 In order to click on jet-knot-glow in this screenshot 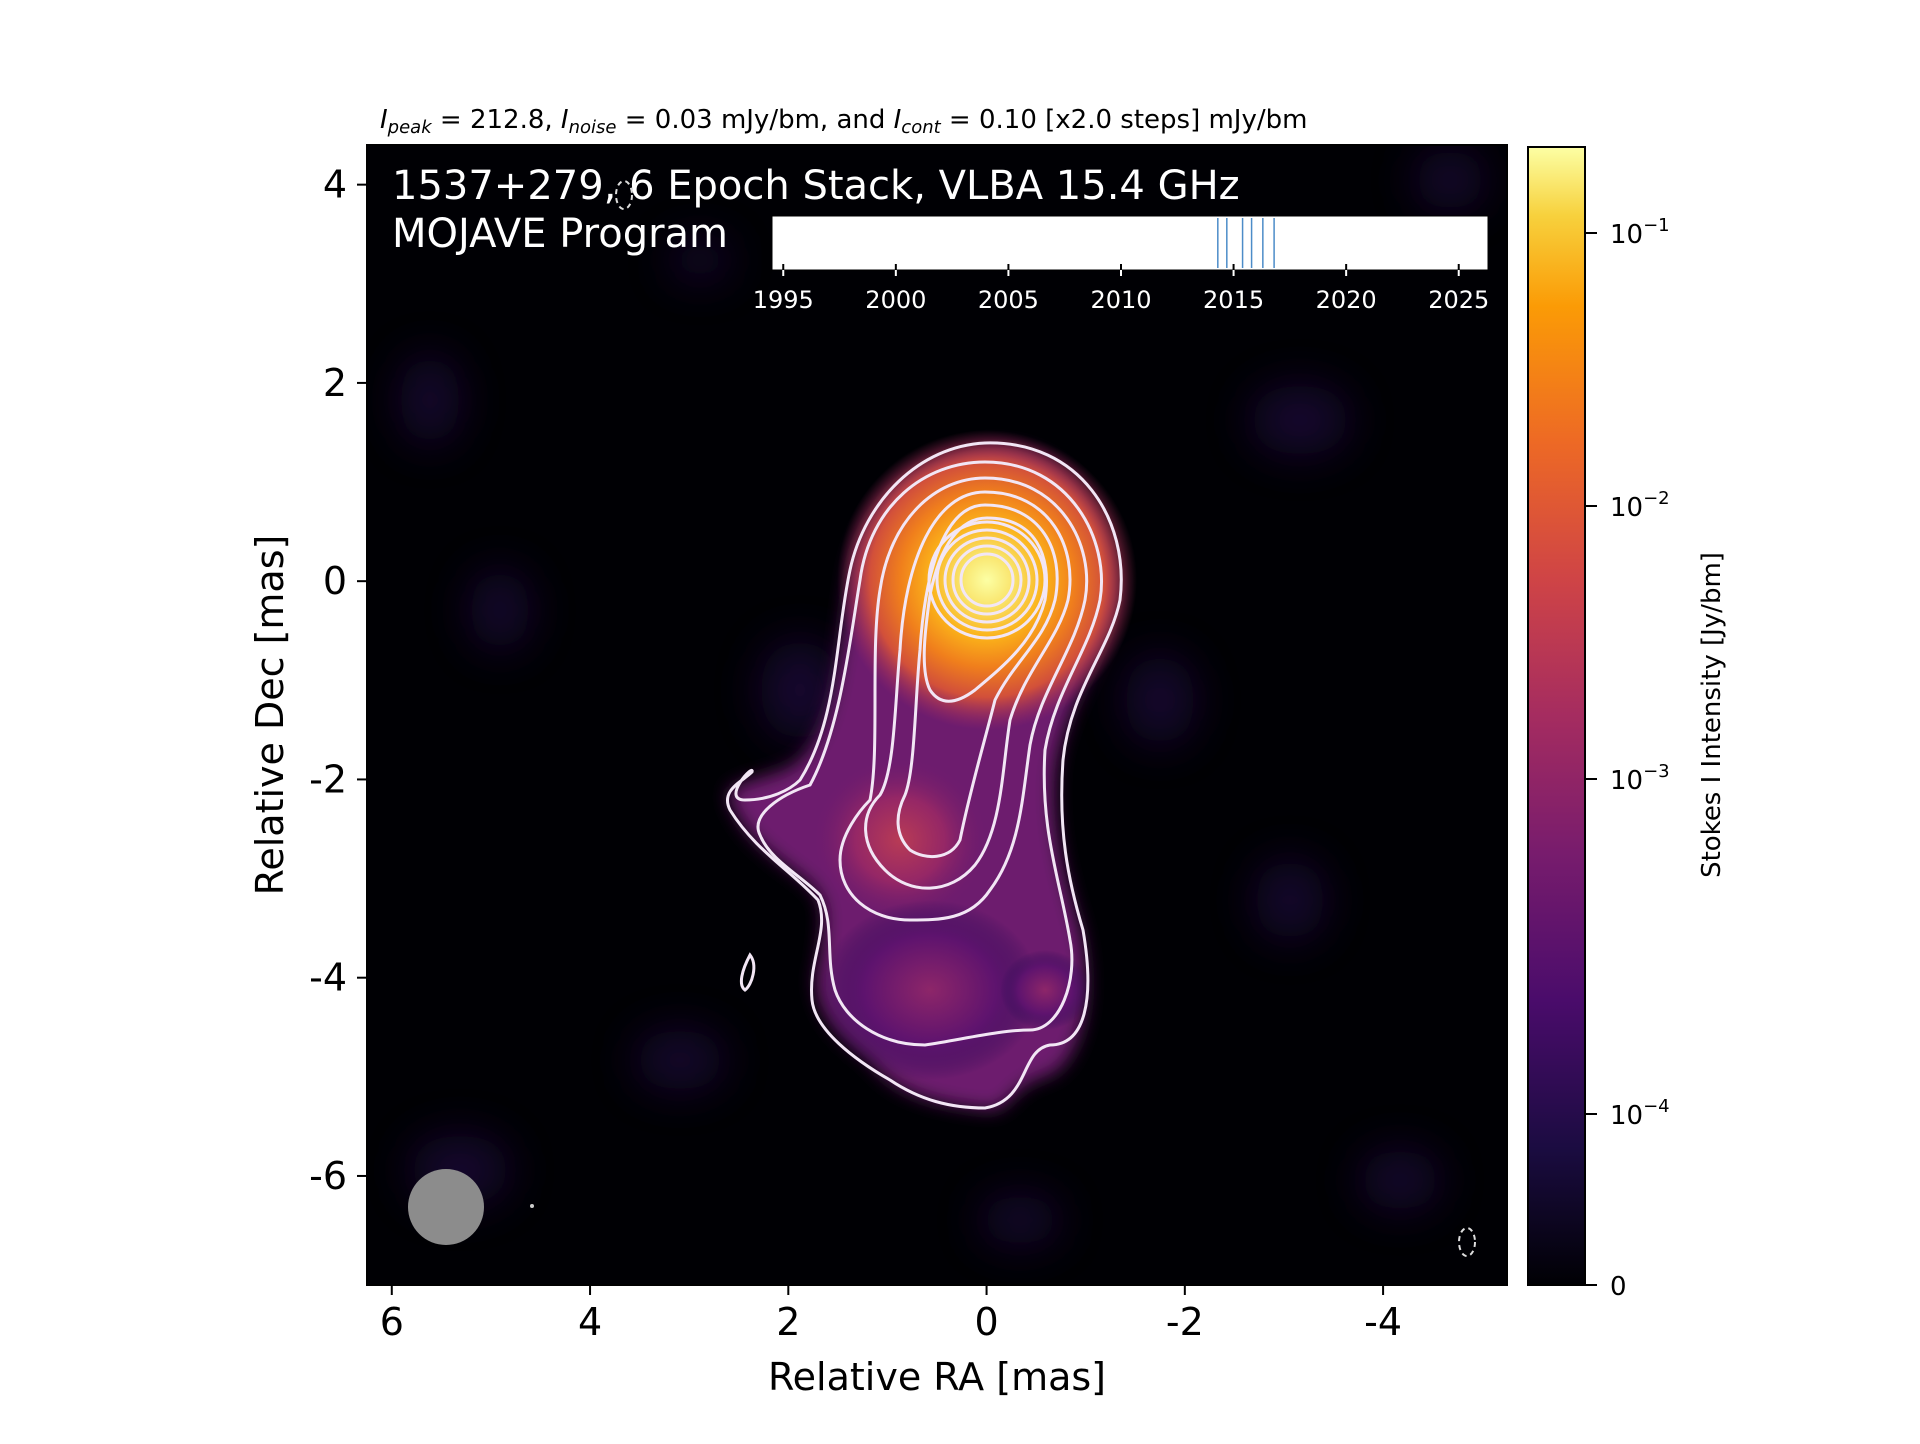, I will do `click(900, 840)`.